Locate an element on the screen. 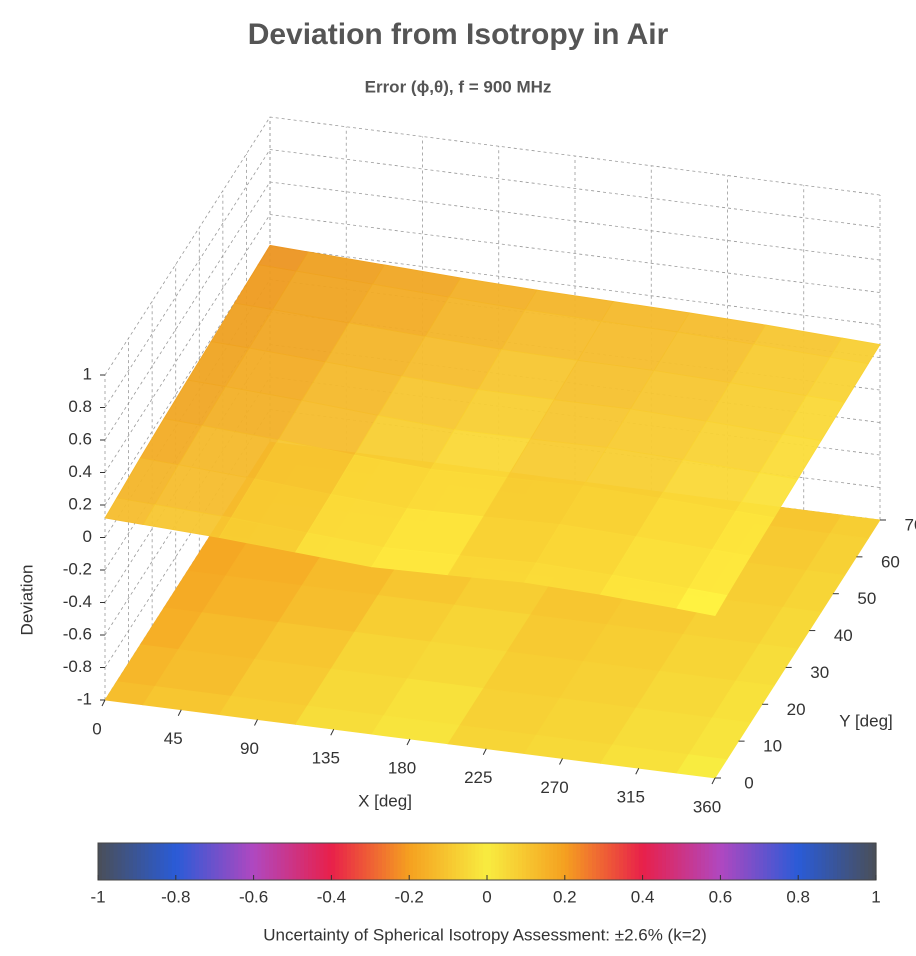  y-tick-label: 40 is located at coordinates (843, 635).